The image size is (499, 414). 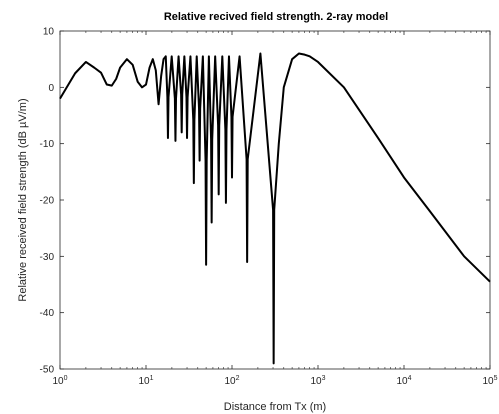 I want to click on y-tick-label: -40, so click(x=47, y=313).